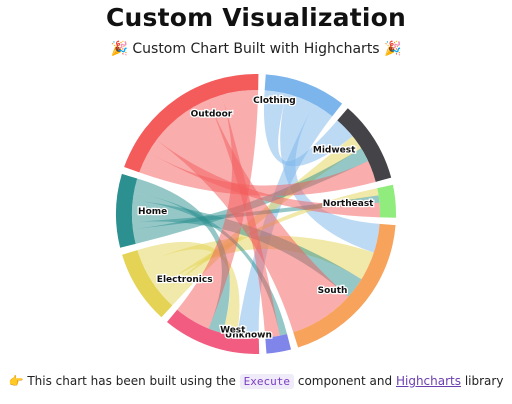 The image size is (512, 404). Describe the element at coordinates (256, 17) in the screenshot. I see `page-title: Custom Visualization` at that location.